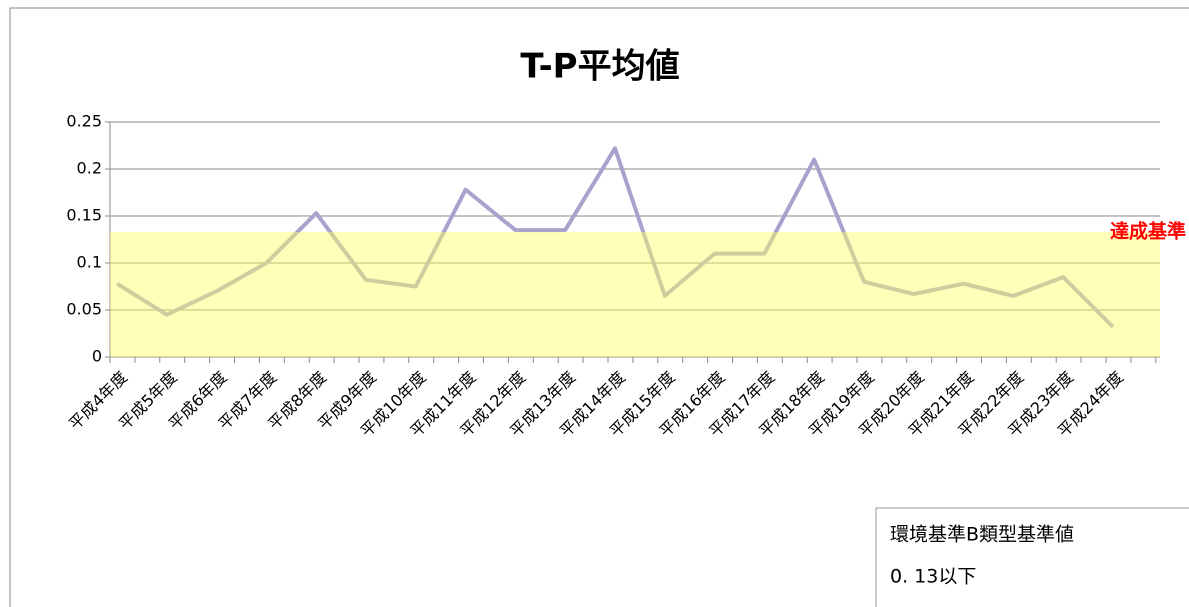 The height and width of the screenshot is (607, 1189). What do you see at coordinates (933, 577) in the screenshot?
I see `note-line: 0. 13以下` at bounding box center [933, 577].